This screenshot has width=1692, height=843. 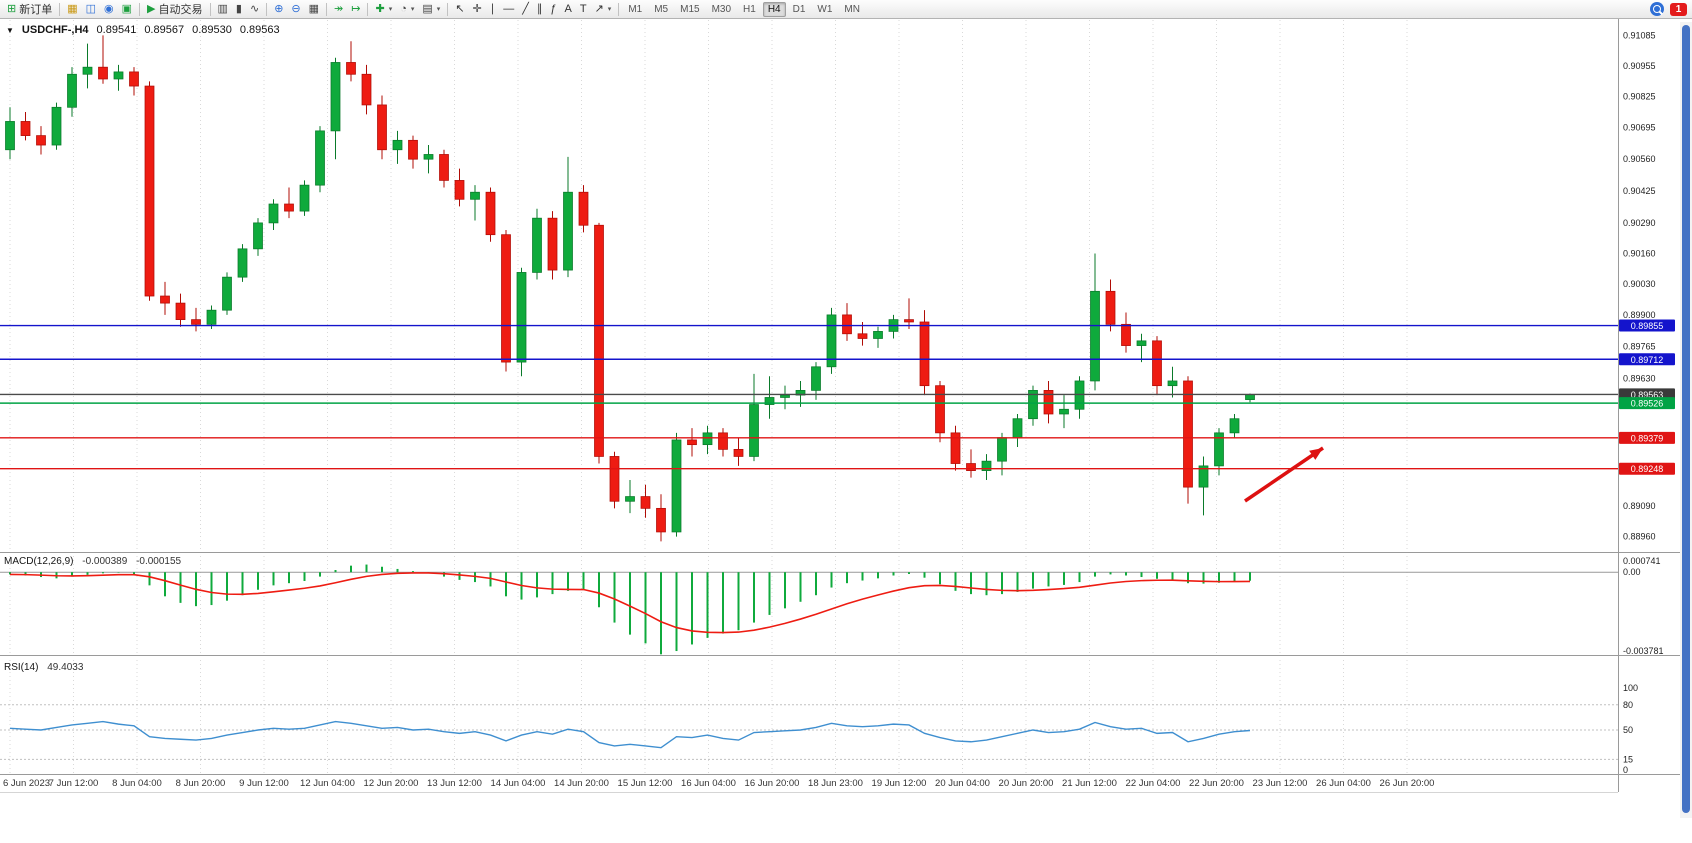 I want to click on new-order-button: ⊞ 新订单, so click(x=29, y=9).